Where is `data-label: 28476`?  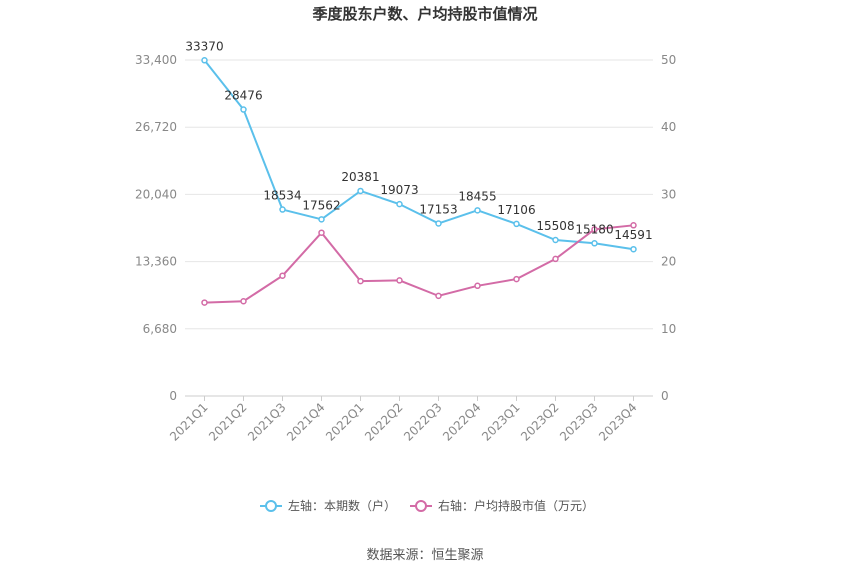 data-label: 28476 is located at coordinates (243, 96).